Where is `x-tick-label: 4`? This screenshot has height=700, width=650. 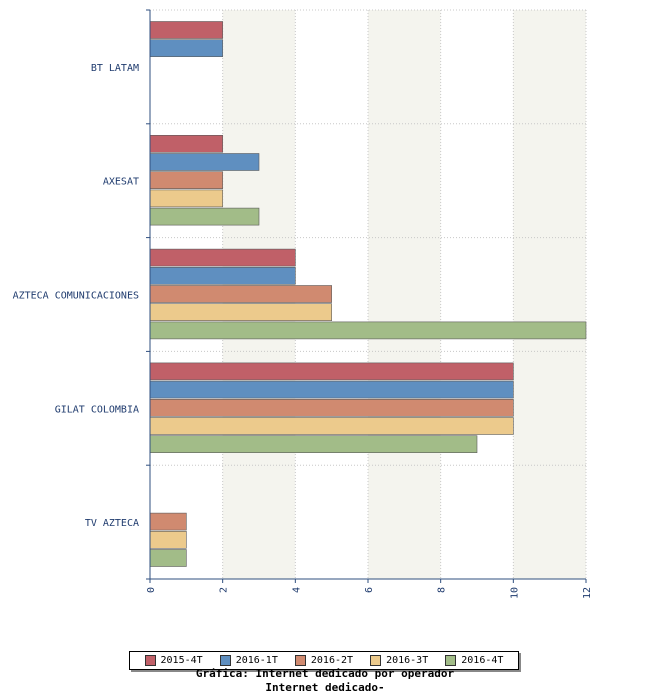 x-tick-label: 4 is located at coordinates (296, 590).